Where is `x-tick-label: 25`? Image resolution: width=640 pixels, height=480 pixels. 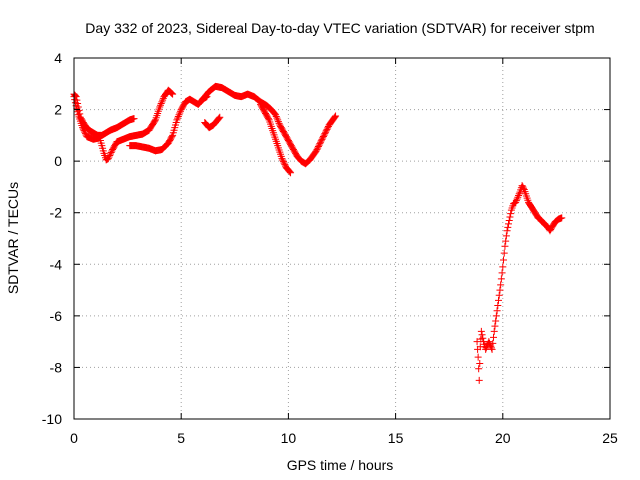 x-tick-label: 25 is located at coordinates (610, 438).